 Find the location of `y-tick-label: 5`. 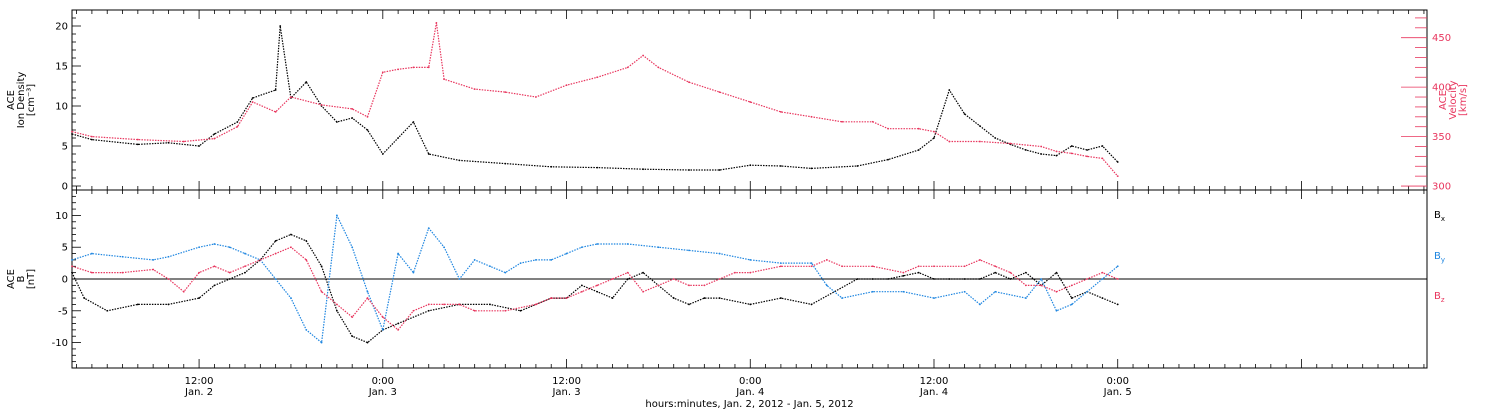

y-tick-label: 5 is located at coordinates (65, 248).